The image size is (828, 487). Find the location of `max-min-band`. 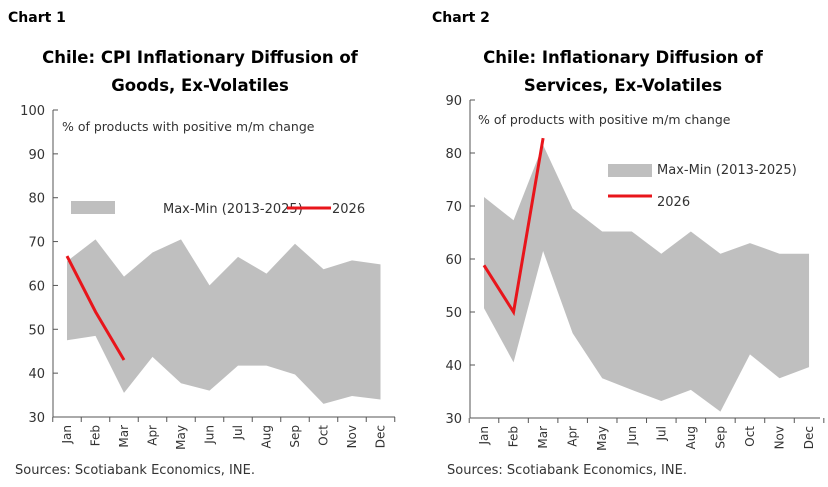

max-min-band is located at coordinates (224, 321).